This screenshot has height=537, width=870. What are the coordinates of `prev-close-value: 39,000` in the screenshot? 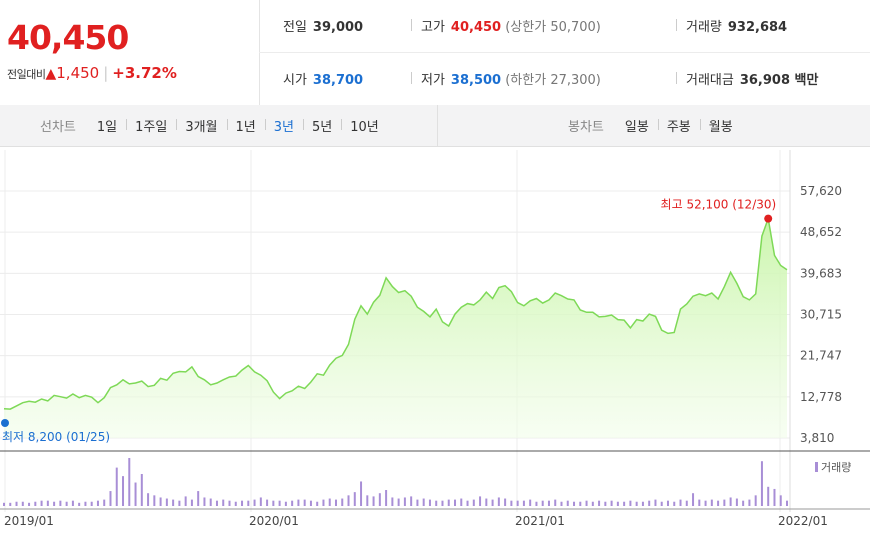 It's located at (338, 27).